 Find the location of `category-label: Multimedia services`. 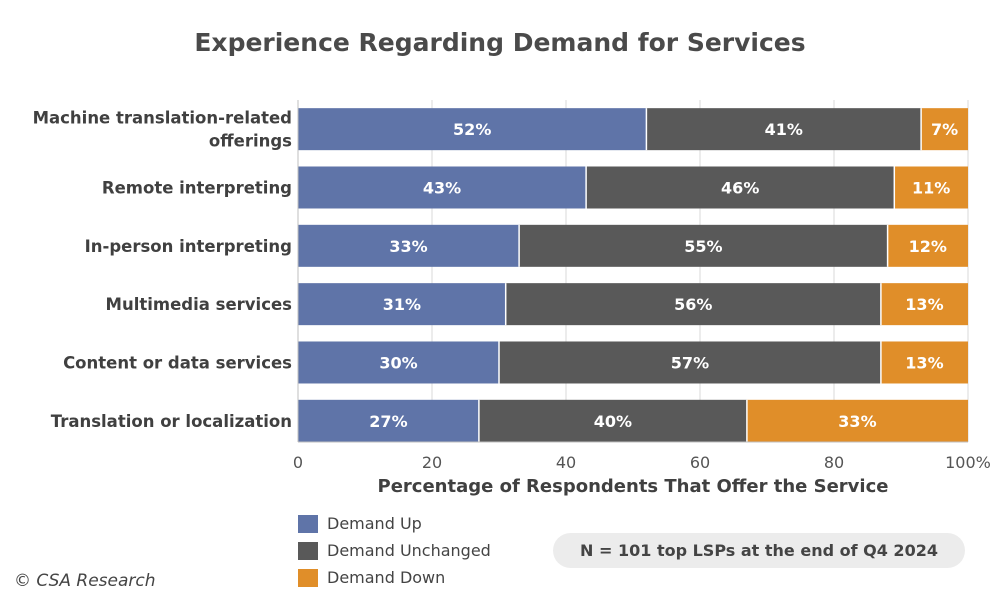

category-label: Multimedia services is located at coordinates (199, 304).